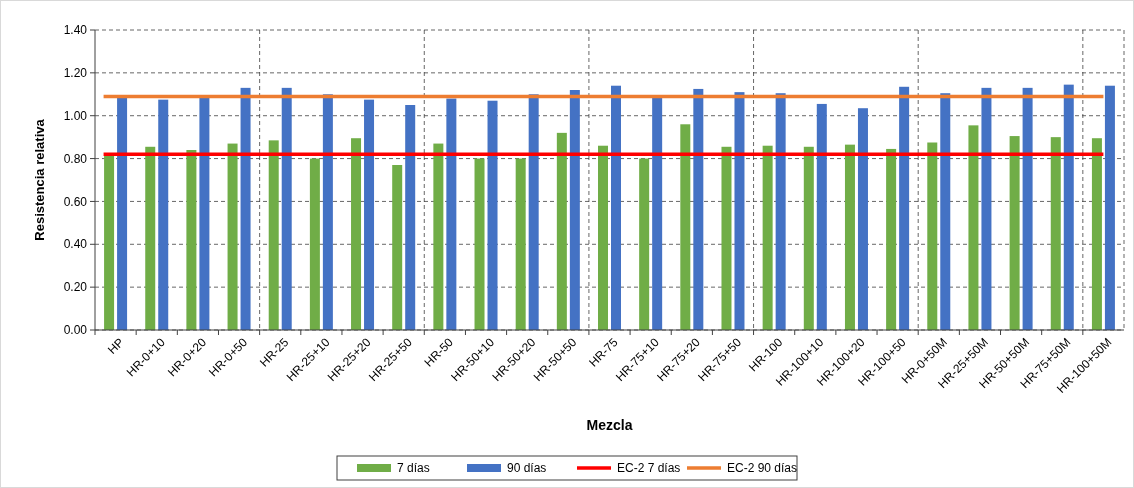 Image resolution: width=1134 pixels, height=488 pixels. What do you see at coordinates (413, 468) in the screenshot?
I see `legend-label: 7 días` at bounding box center [413, 468].